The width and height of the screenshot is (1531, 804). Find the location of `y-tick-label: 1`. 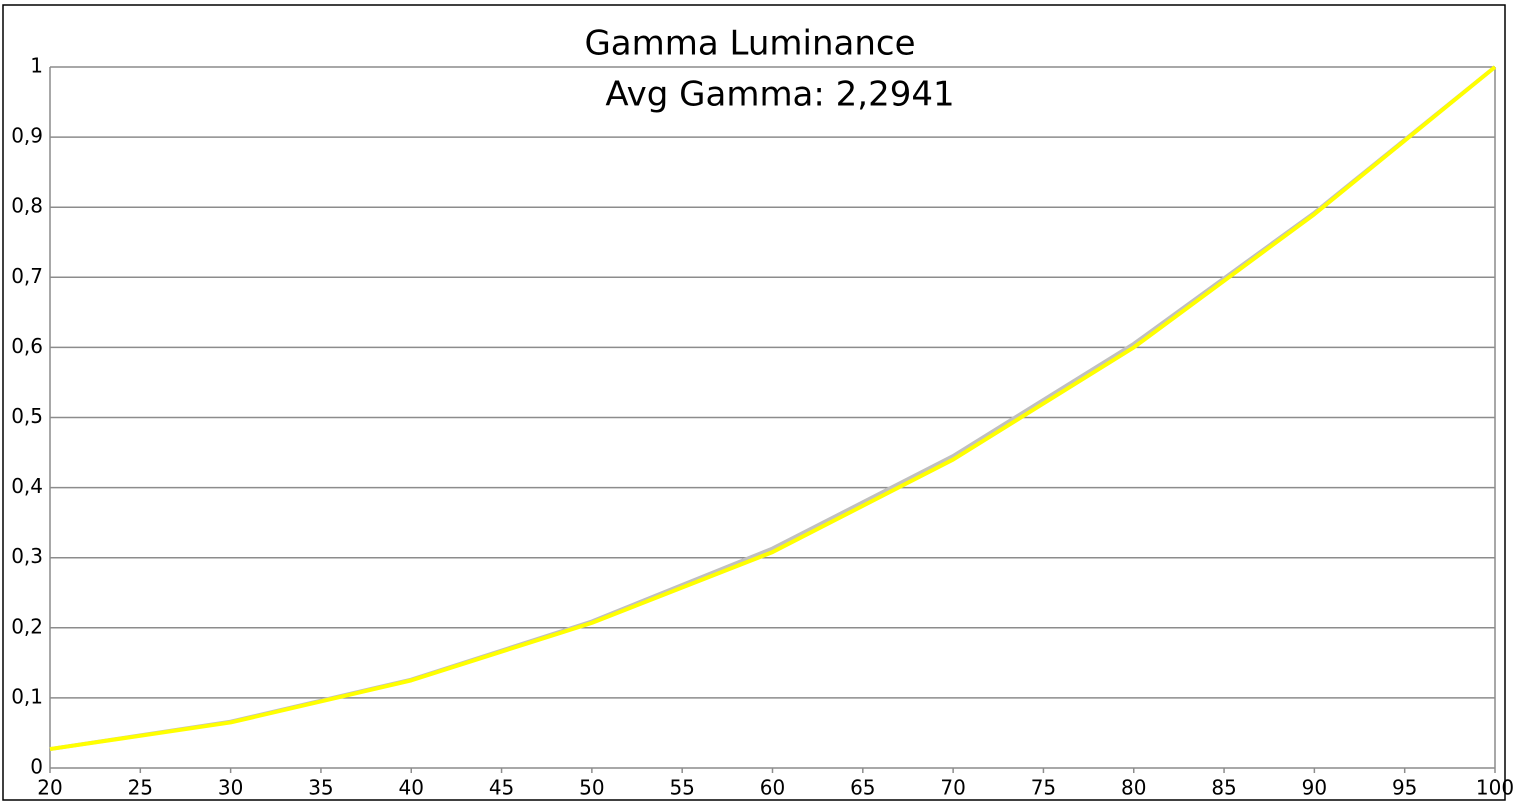

y-tick-label: 1 is located at coordinates (36, 66).